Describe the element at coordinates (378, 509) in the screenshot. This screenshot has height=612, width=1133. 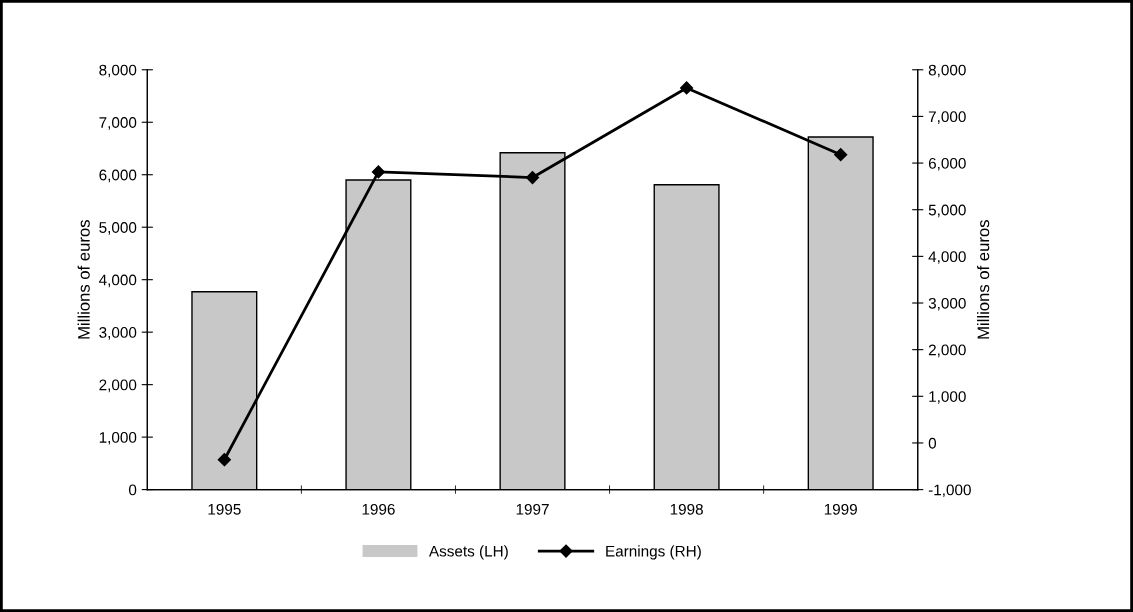
I see `x-tick-label: 1996` at that location.